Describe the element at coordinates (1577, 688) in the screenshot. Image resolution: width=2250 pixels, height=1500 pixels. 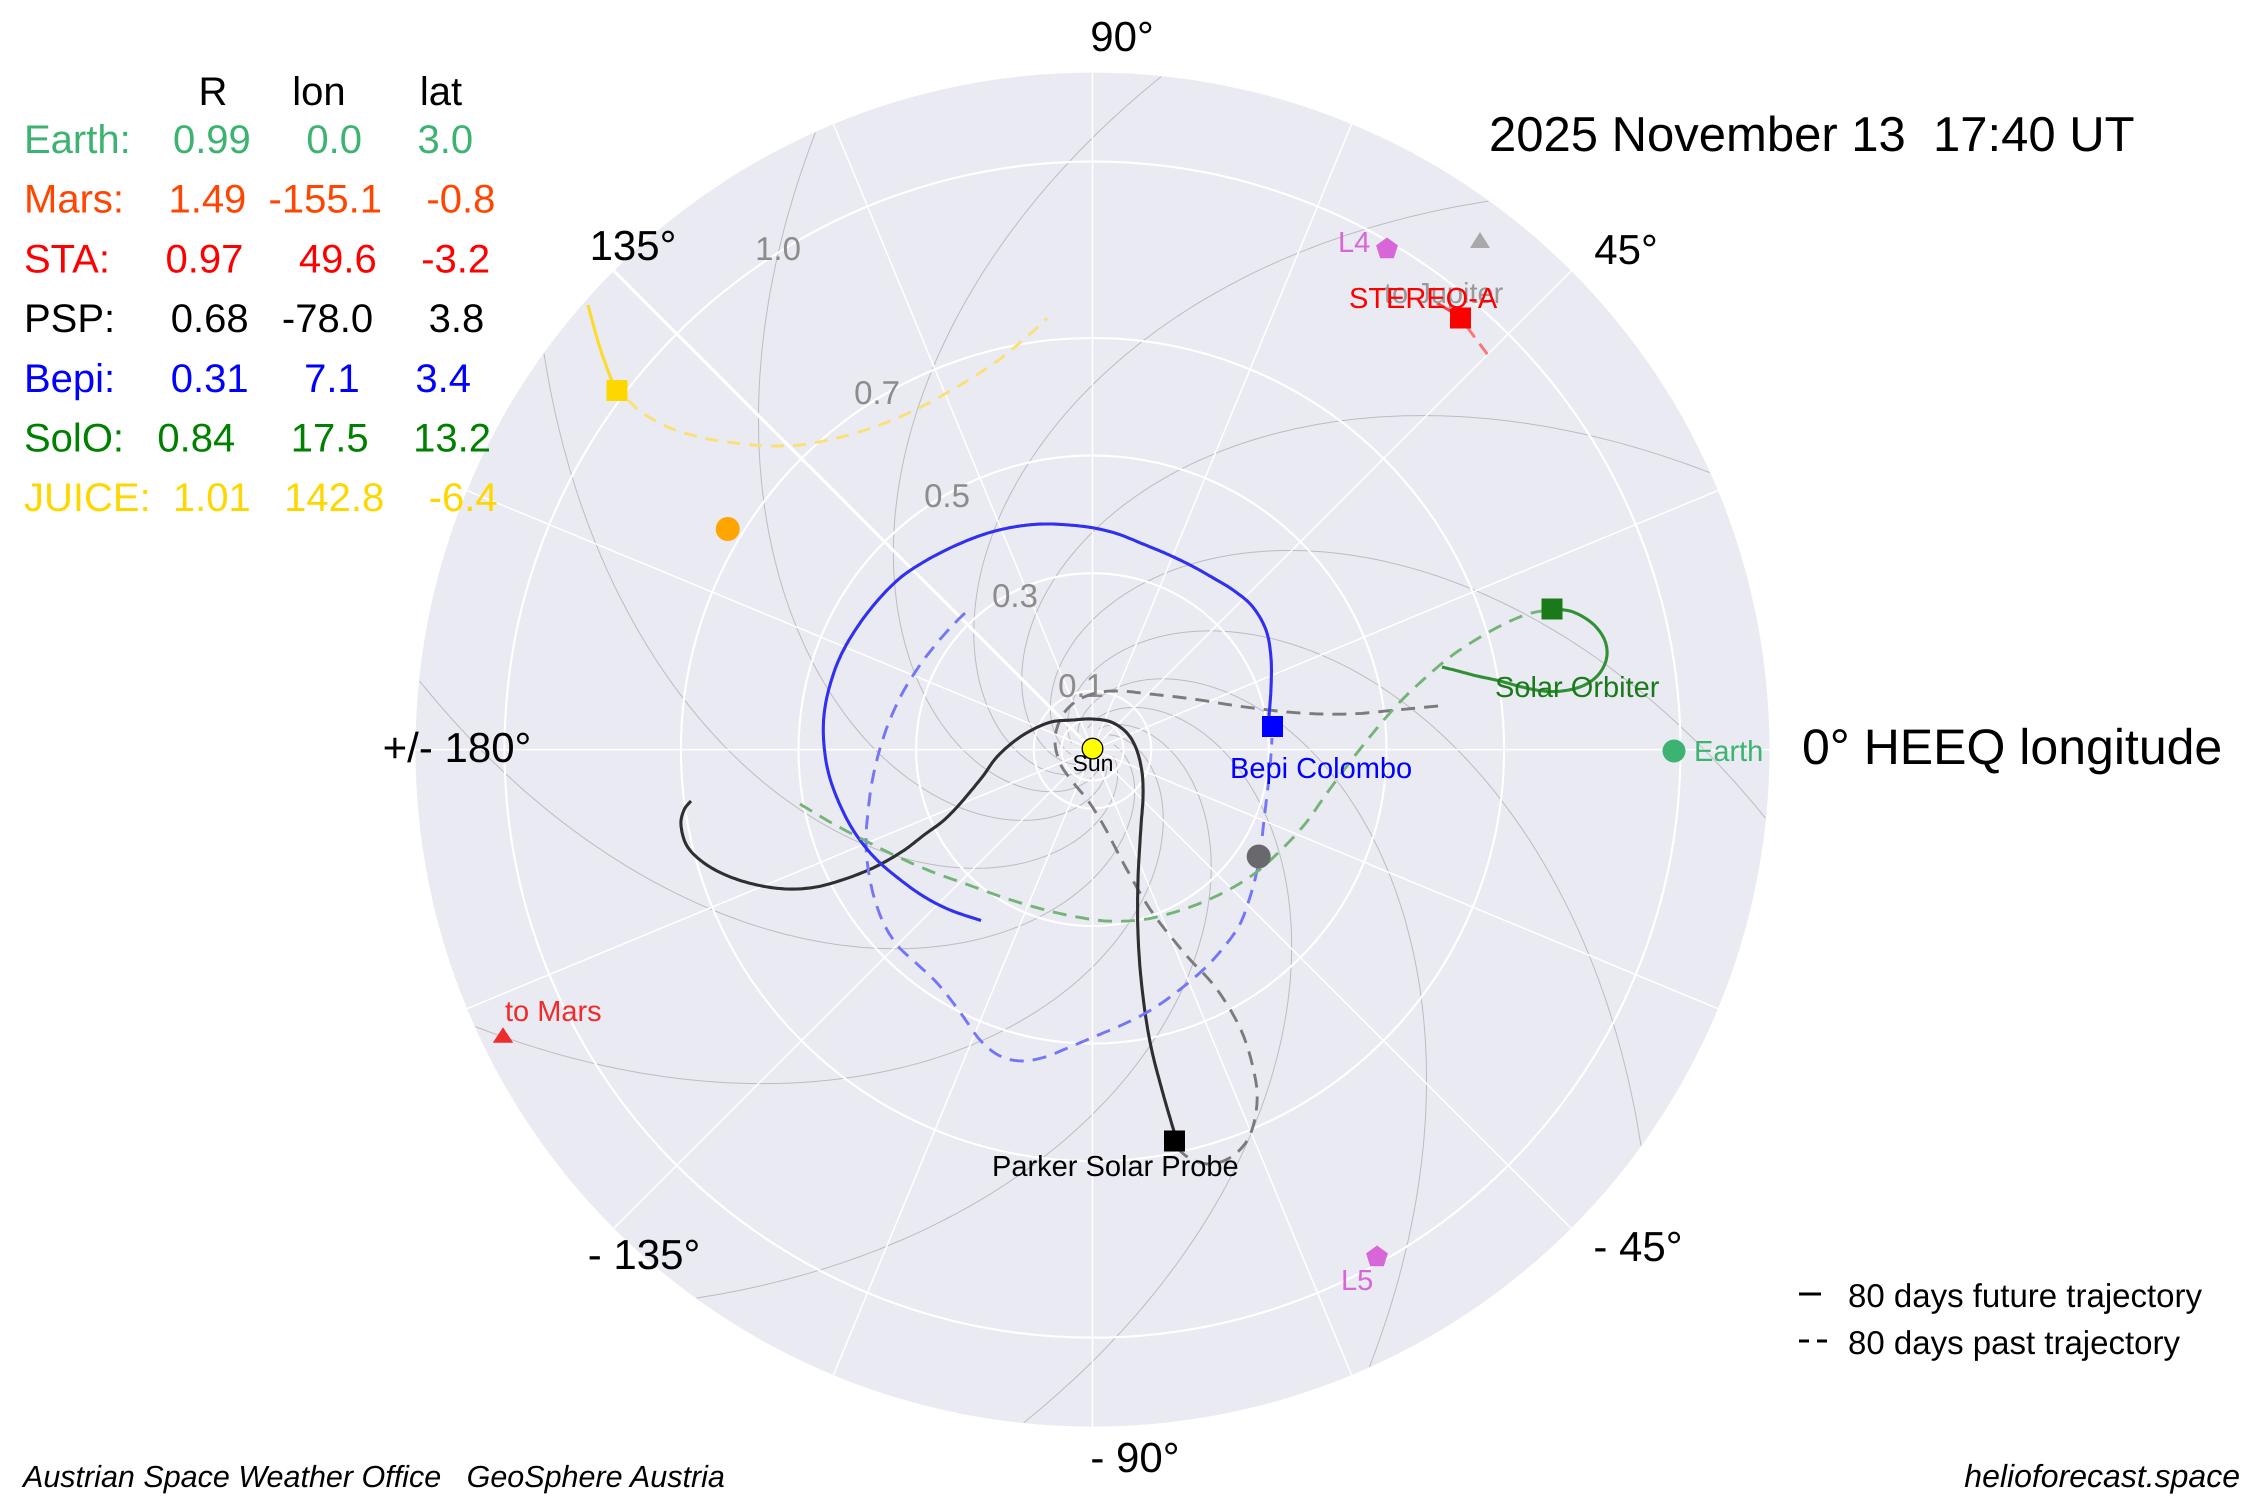
I see `svg-text: Solar Orbiter` at that location.